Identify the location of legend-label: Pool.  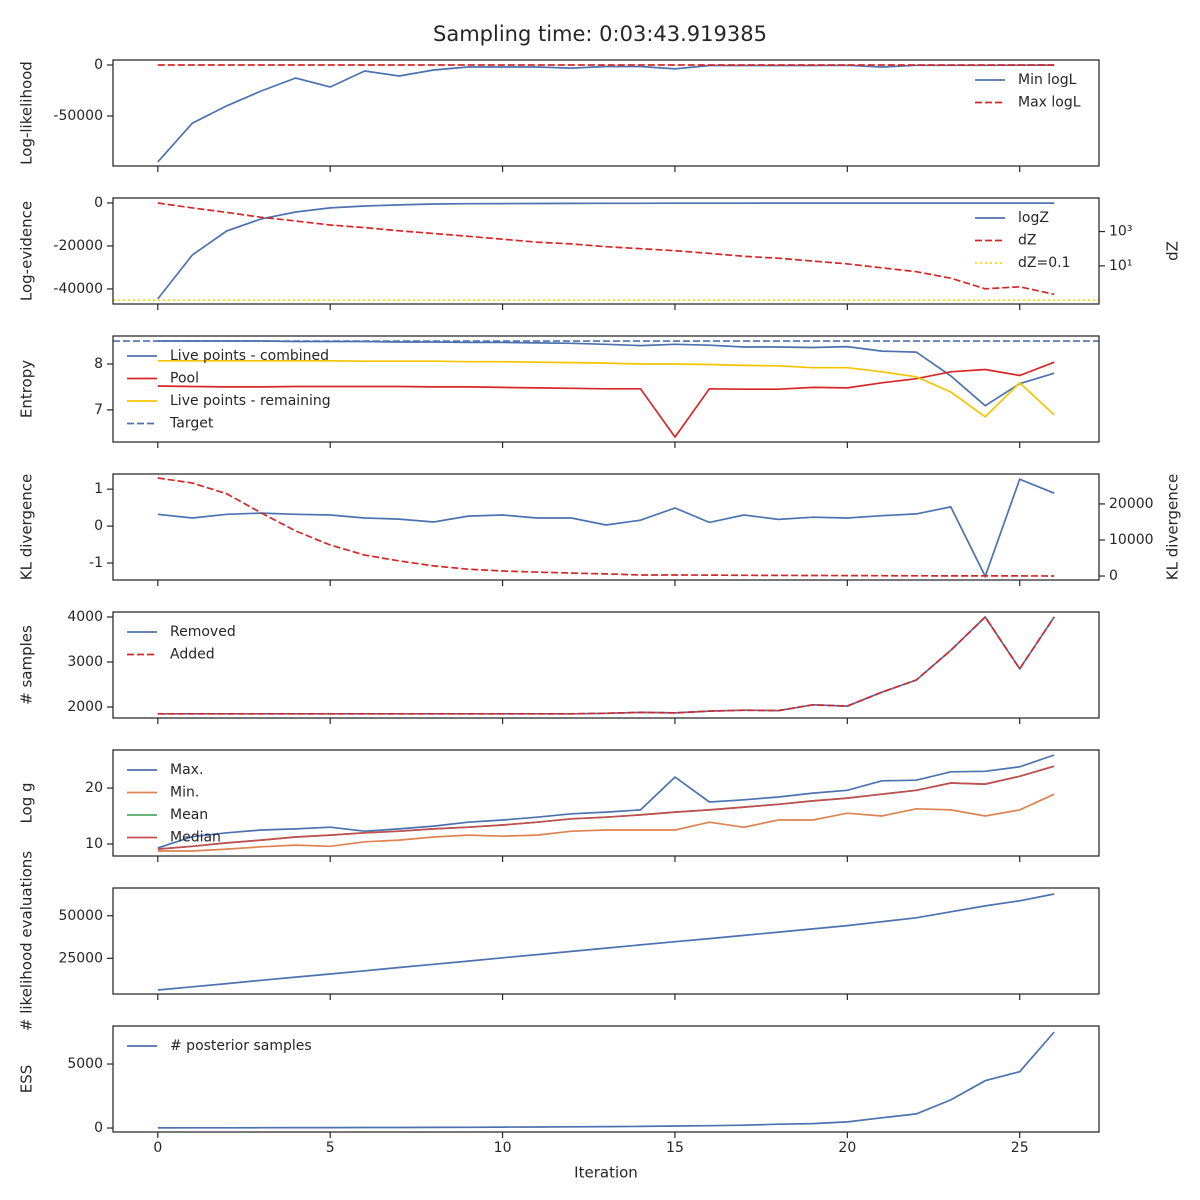
(184, 379).